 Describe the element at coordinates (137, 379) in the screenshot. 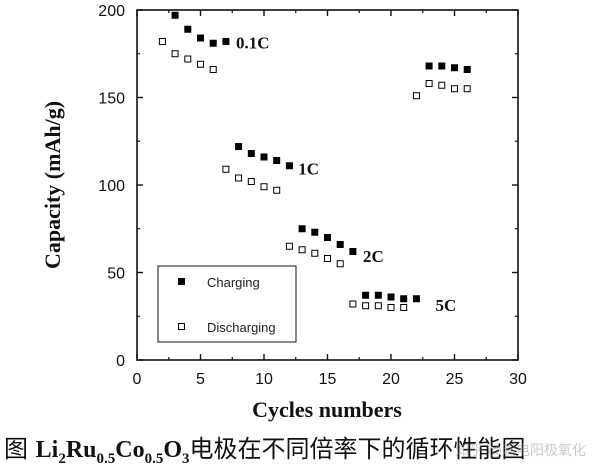

I see `x-tick-label: 0` at that location.